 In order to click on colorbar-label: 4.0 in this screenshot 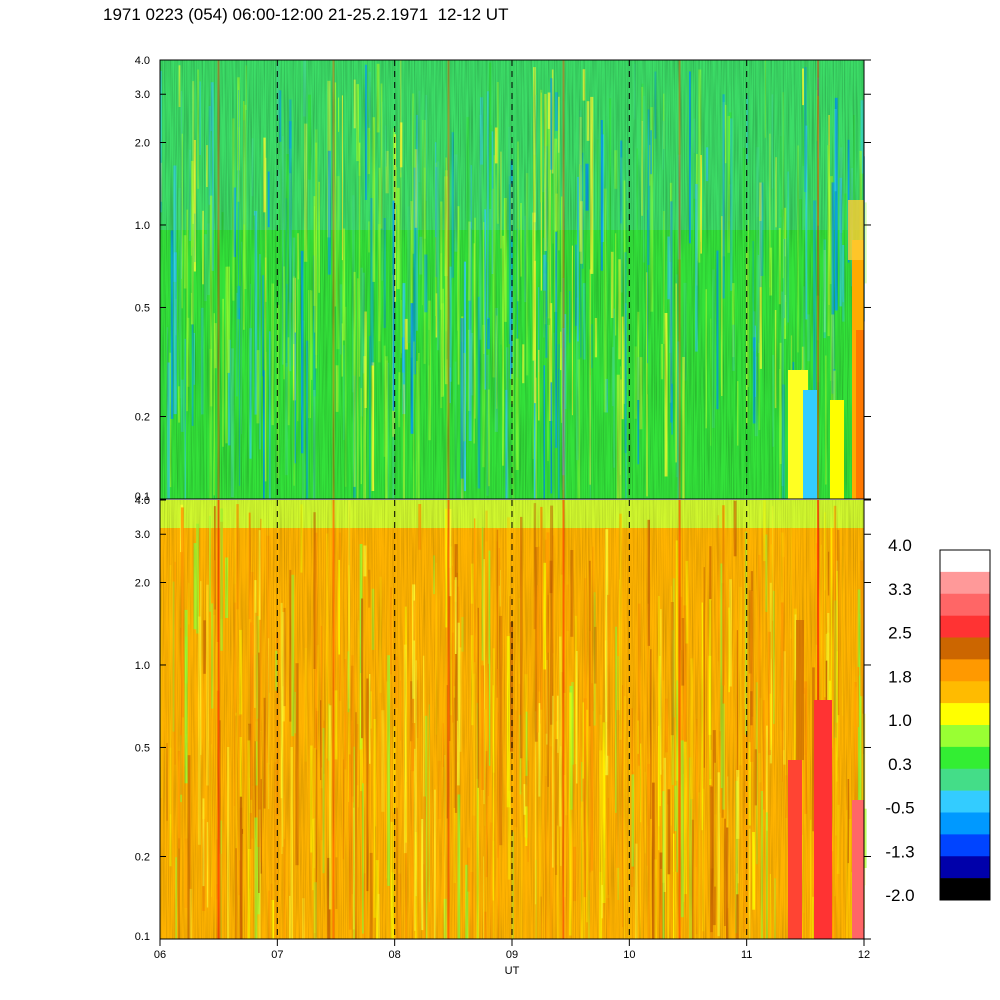, I will do `click(900, 545)`.